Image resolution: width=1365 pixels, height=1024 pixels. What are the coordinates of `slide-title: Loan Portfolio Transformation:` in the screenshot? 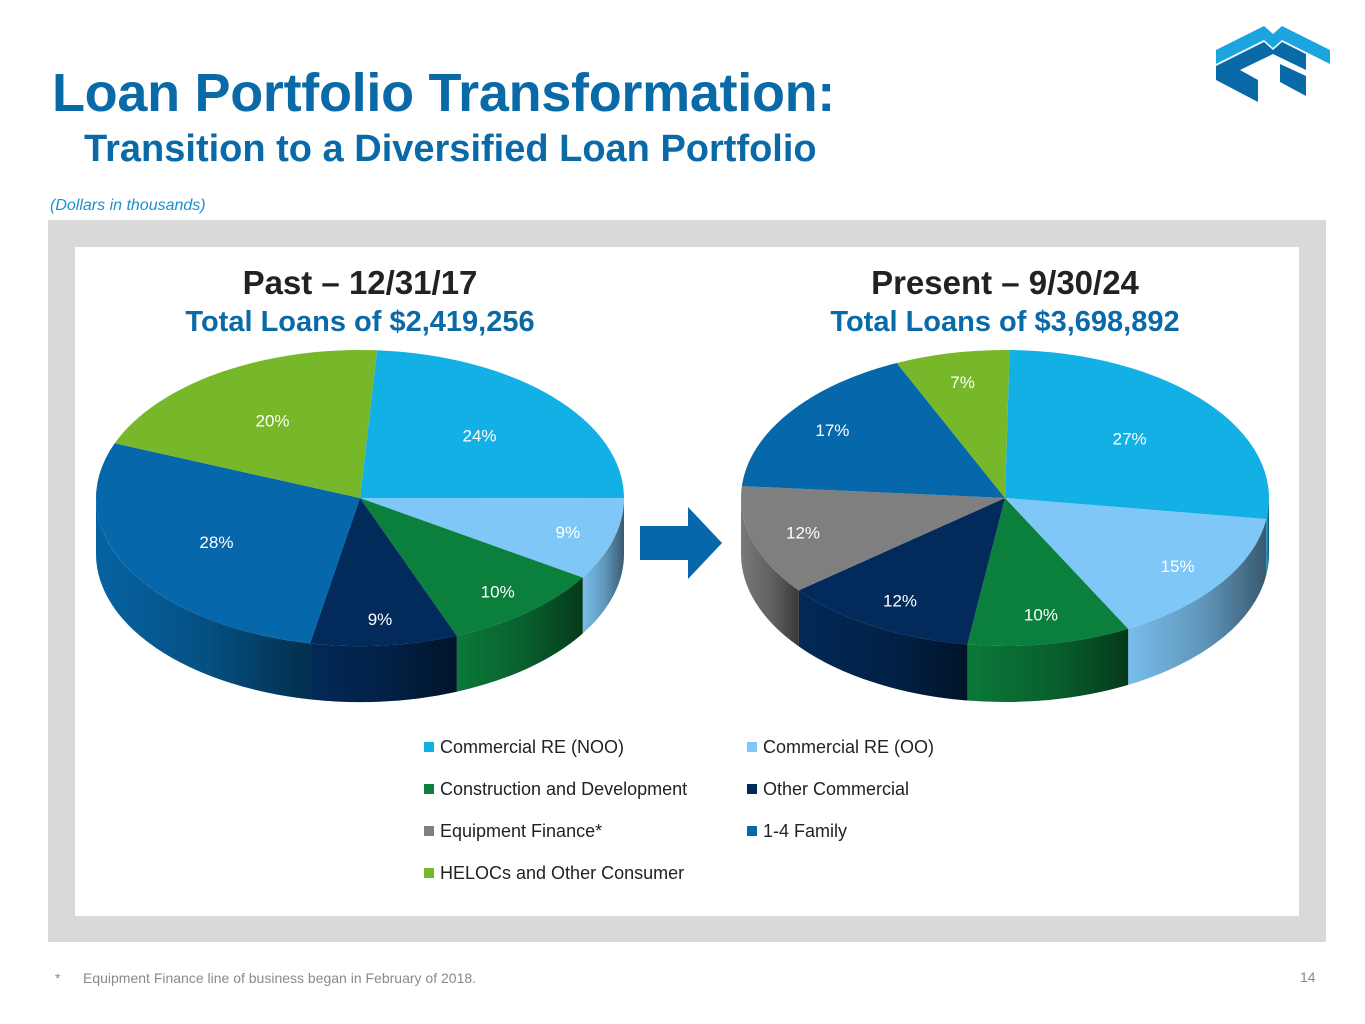 It's located at (443, 93).